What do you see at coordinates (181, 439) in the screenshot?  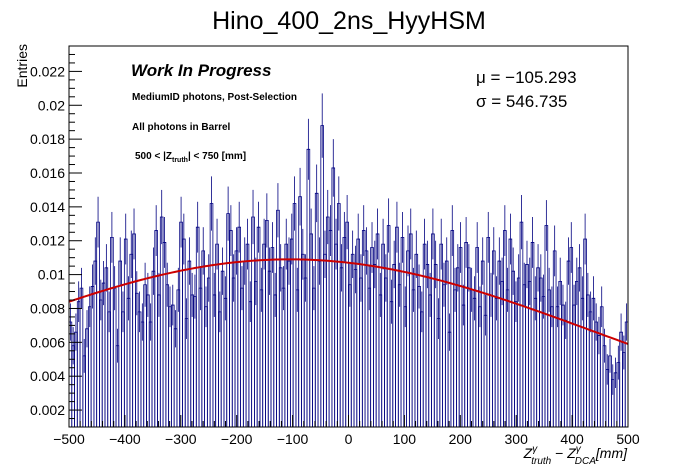 I see `x-tick-label: −300` at bounding box center [181, 439].